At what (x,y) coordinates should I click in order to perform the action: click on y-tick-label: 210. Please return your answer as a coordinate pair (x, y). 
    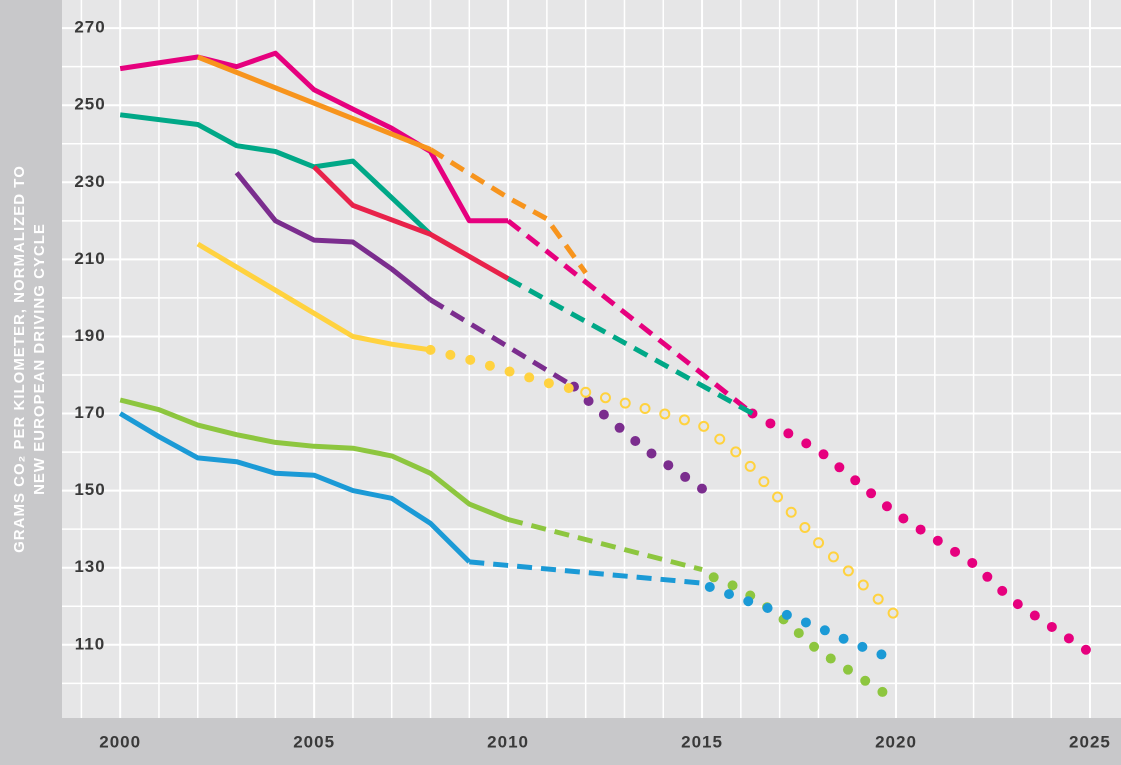
    Looking at the image, I should click on (89, 258).